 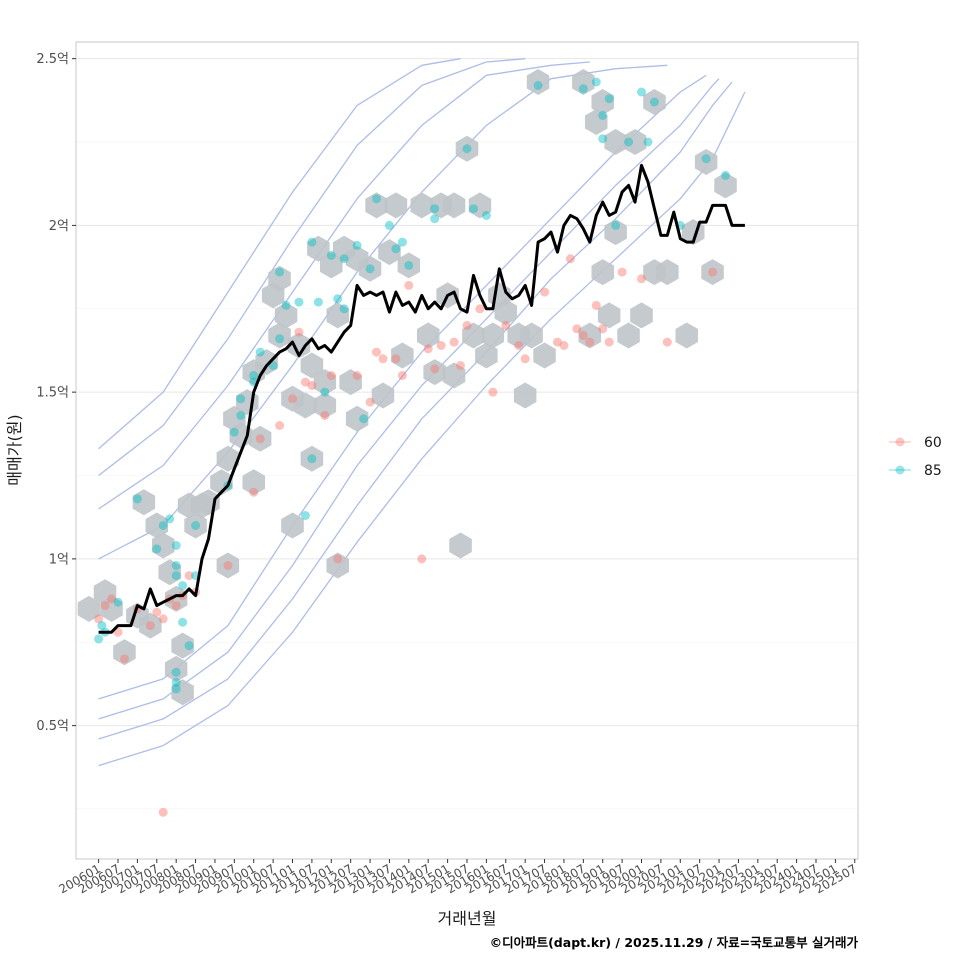 I want to click on legend: 60 85, so click(x=915, y=457).